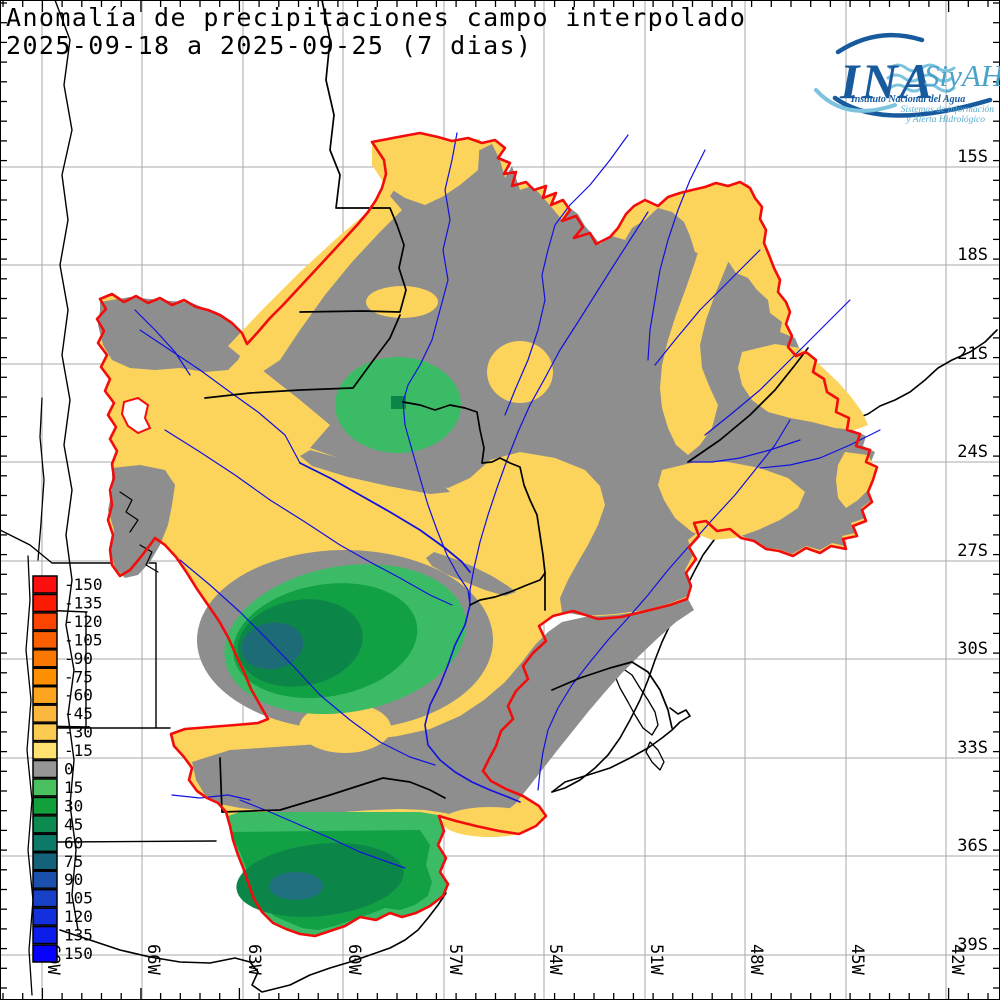  I want to click on lat-label-39S: 39S, so click(972, 945).